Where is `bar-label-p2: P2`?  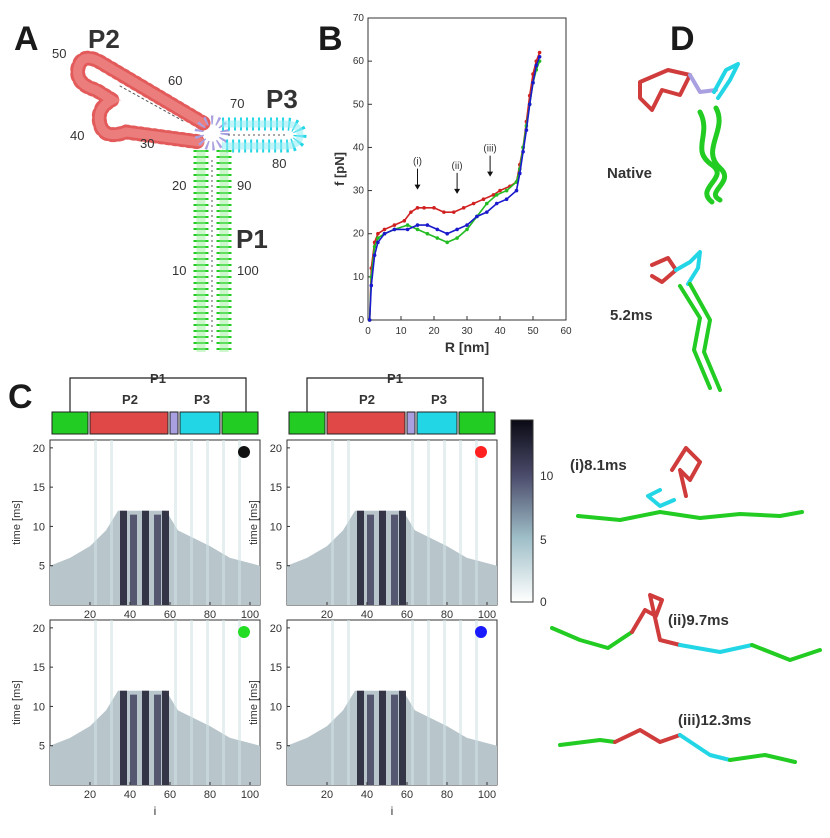 bar-label-p2: P2 is located at coordinates (130, 399).